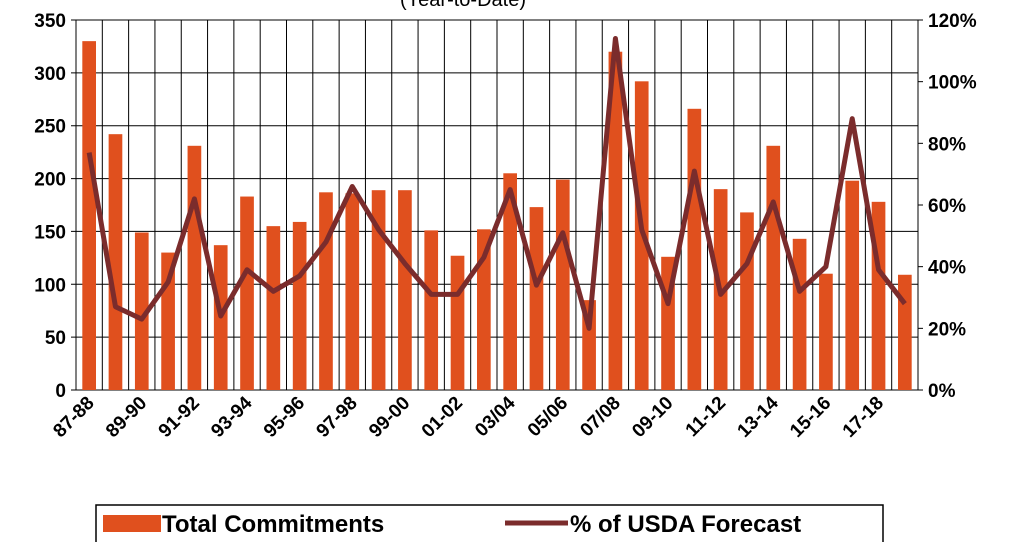  Describe the element at coordinates (947, 206) in the screenshot. I see `y2-tick-label: 60%` at that location.